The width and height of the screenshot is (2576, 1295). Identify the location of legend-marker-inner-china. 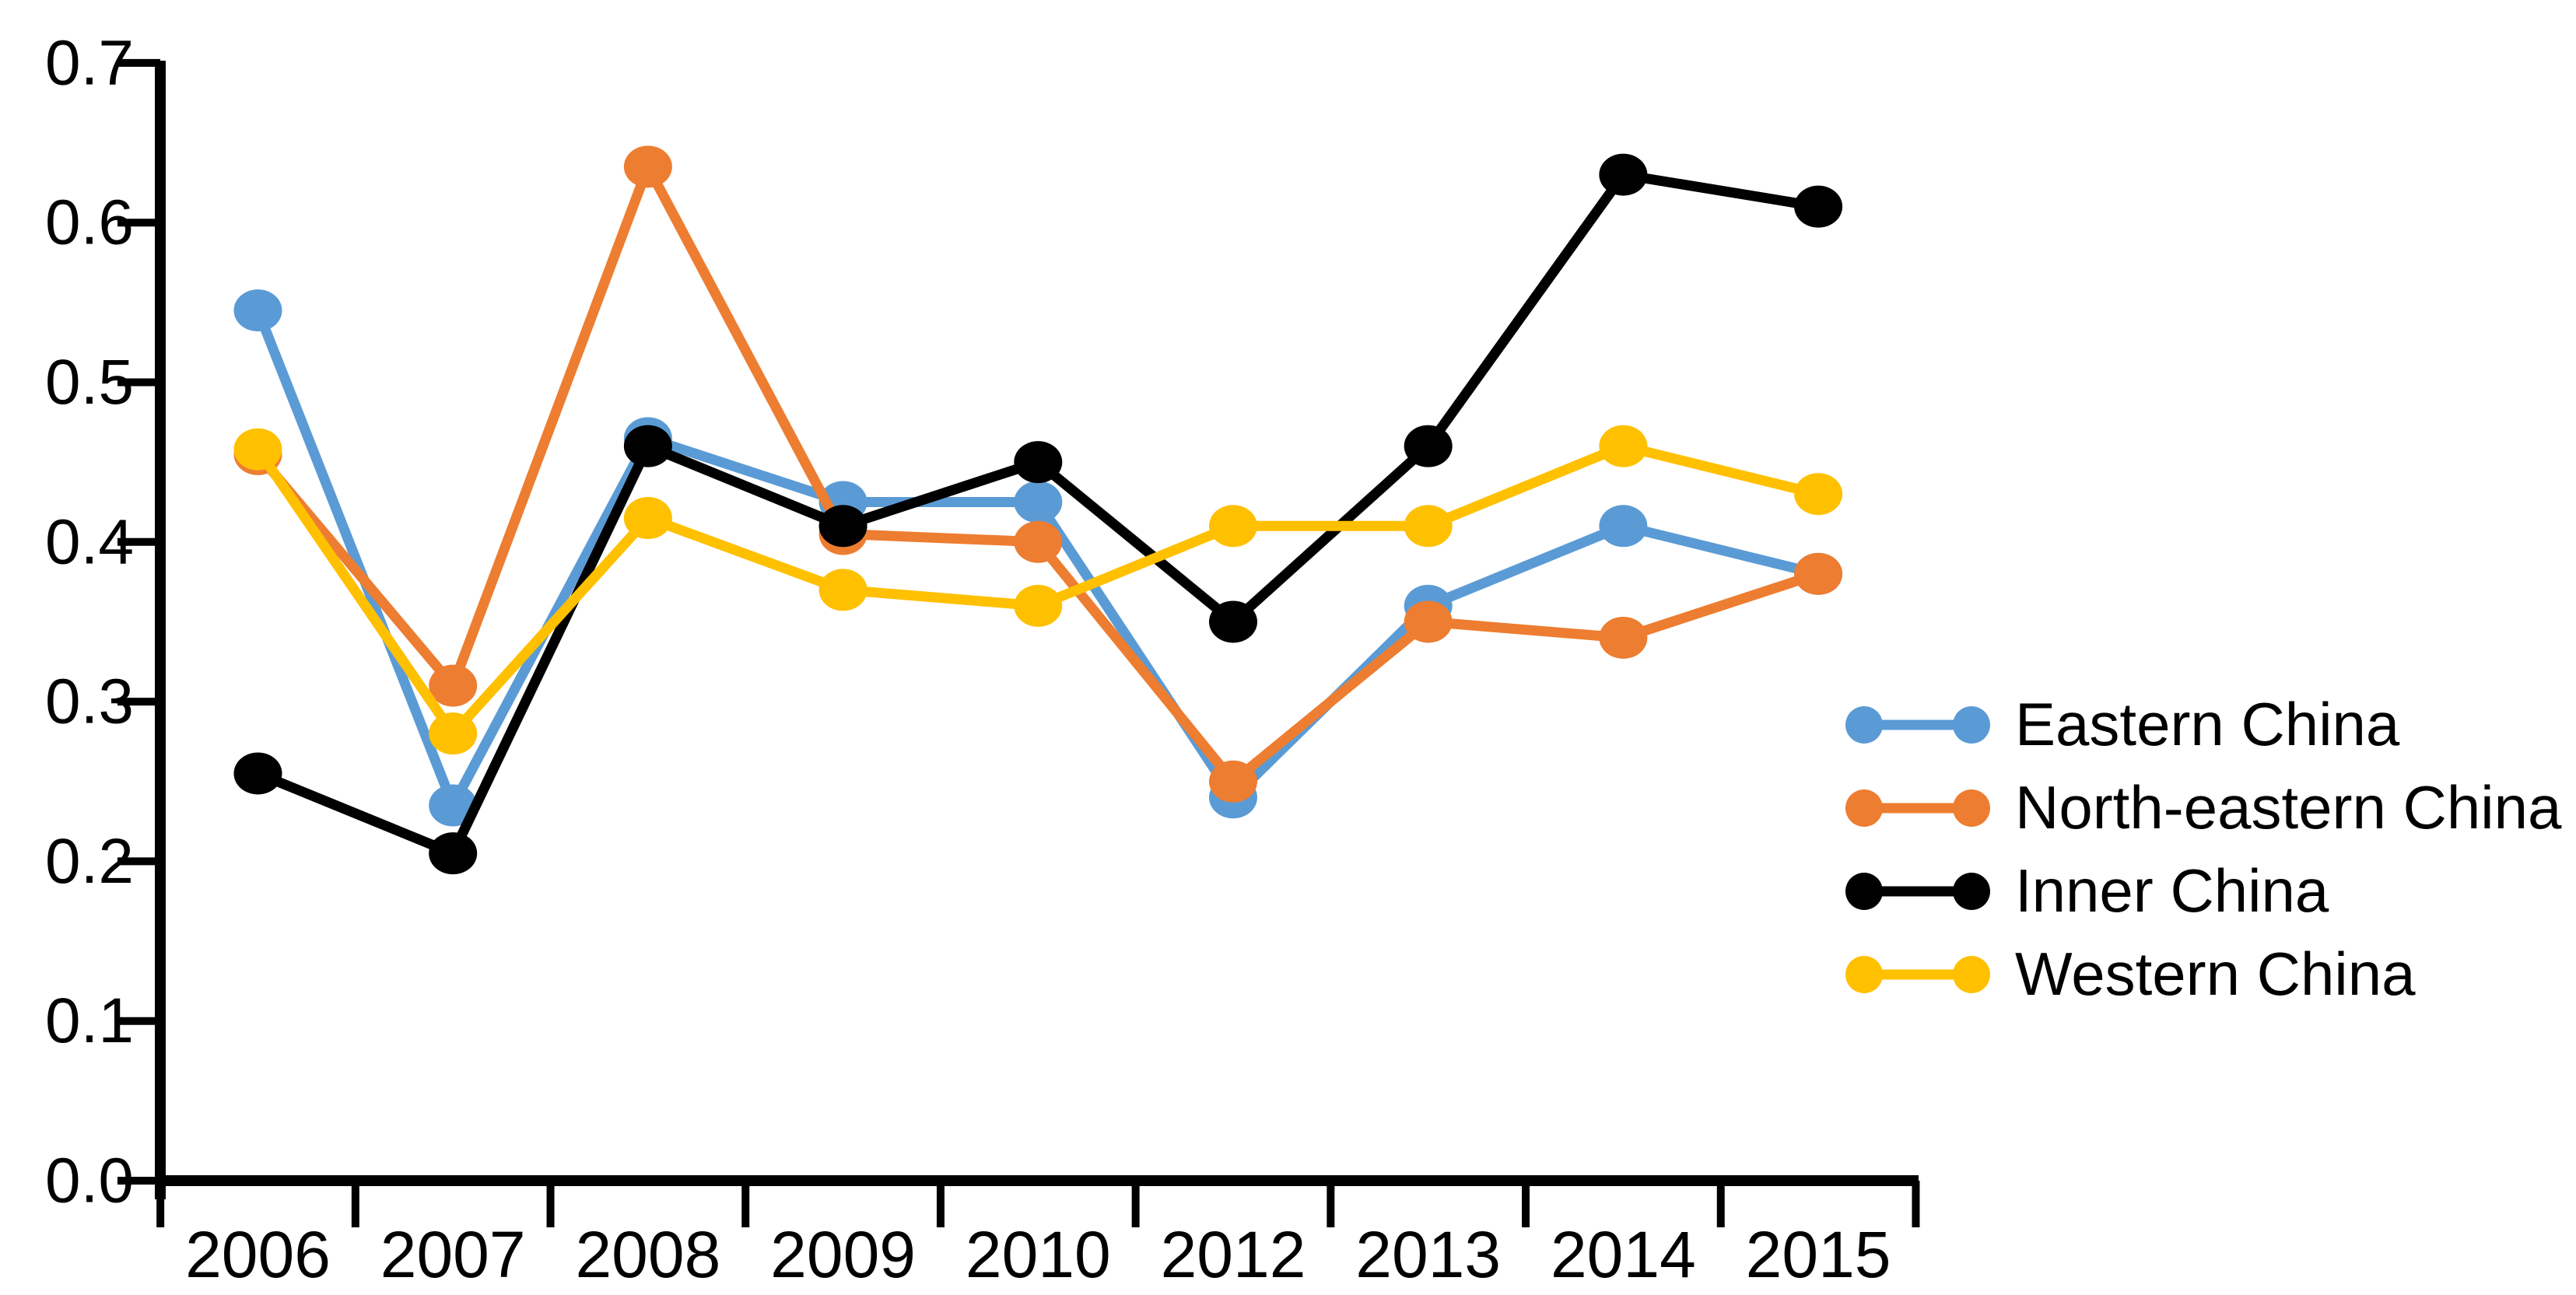
(1918, 891).